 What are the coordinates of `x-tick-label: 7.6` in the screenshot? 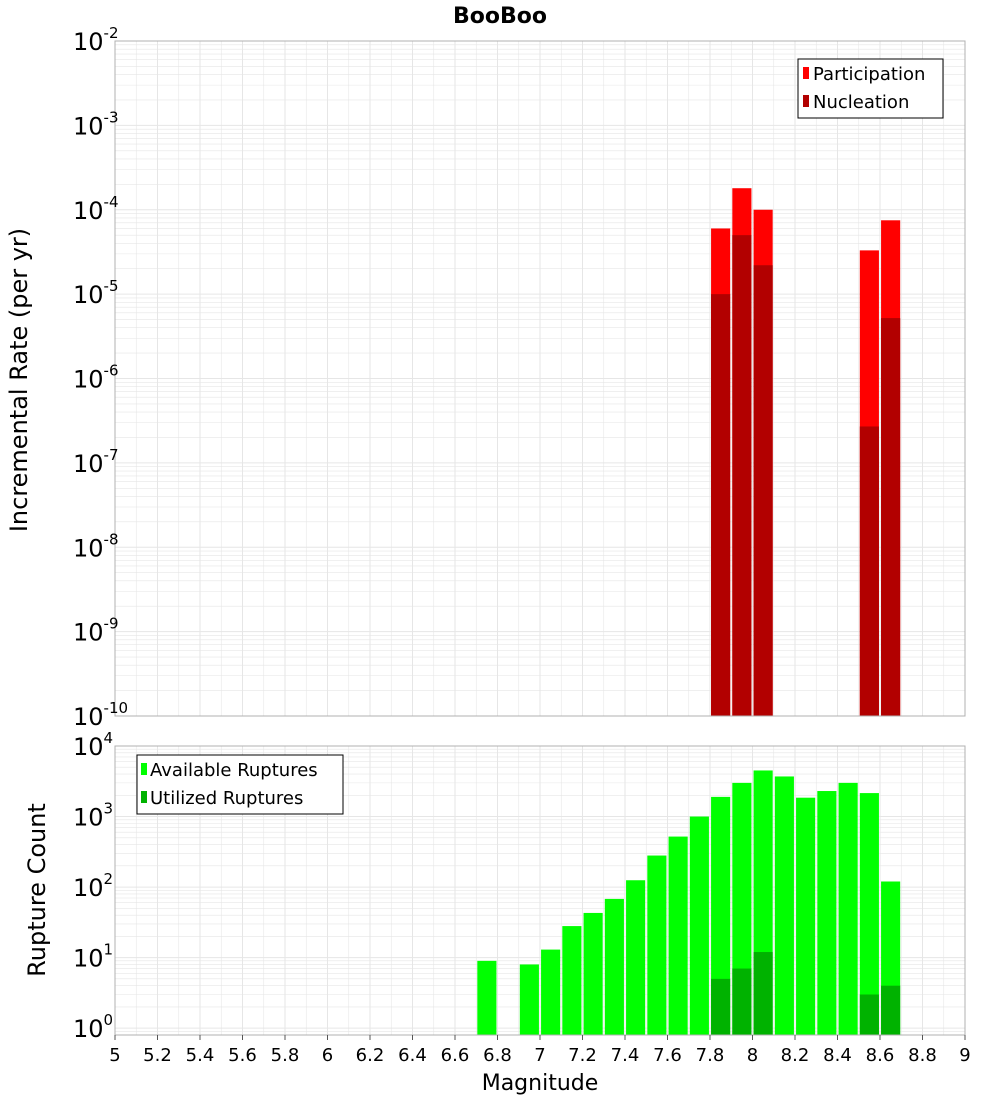 It's located at (667, 1055).